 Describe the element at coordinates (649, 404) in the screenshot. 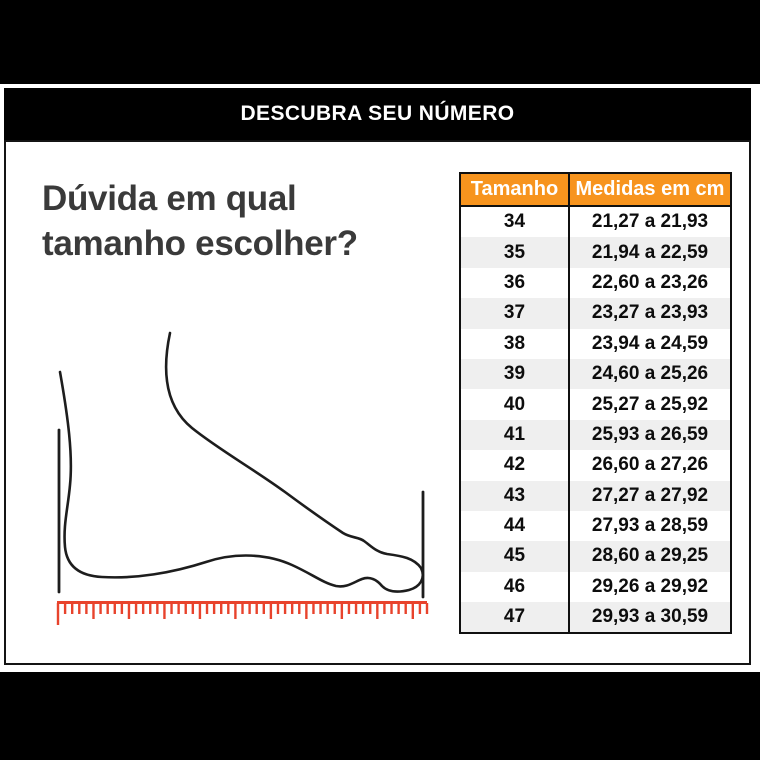

I see `measure-cell: 25,27 a 25,92` at that location.